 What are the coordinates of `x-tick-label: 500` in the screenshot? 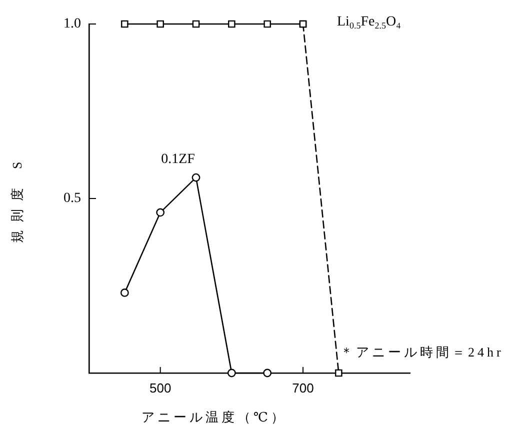 It's located at (160, 388).